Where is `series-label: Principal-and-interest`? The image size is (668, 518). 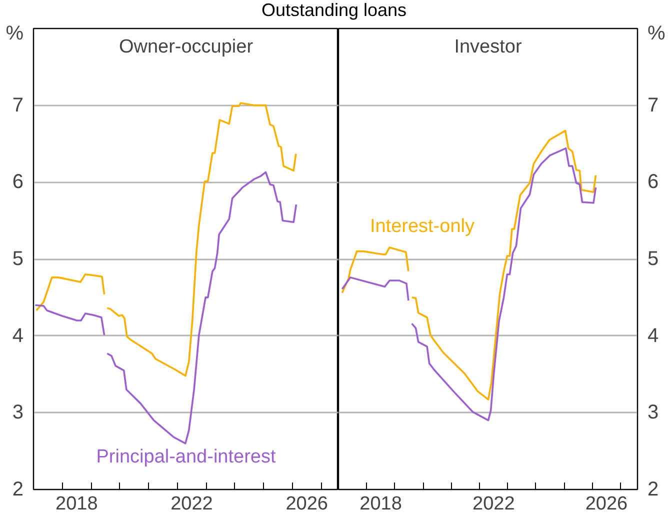
series-label: Principal-and-interest is located at coordinates (186, 457).